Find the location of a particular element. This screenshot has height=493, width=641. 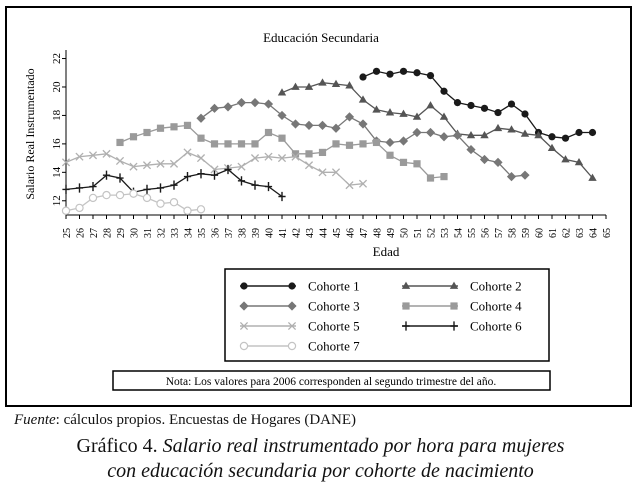

legend-item: Cohorte 6 is located at coordinates (462, 326).